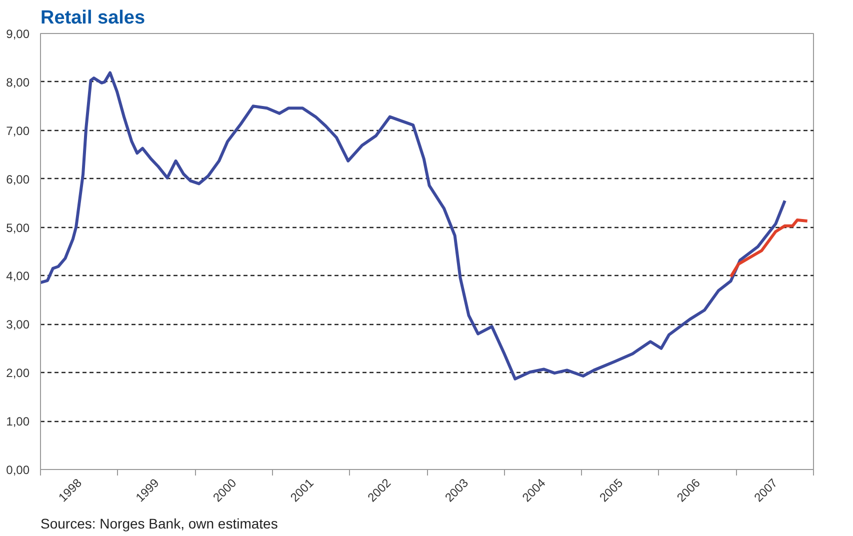 The width and height of the screenshot is (853, 536). What do you see at coordinates (18, 276) in the screenshot?
I see `y-tick-label: 4,00` at bounding box center [18, 276].